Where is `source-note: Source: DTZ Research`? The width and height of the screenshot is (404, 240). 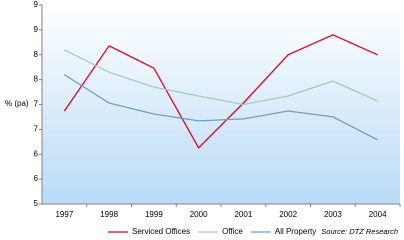 source-note: Source: DTZ Research is located at coordinates (359, 231).